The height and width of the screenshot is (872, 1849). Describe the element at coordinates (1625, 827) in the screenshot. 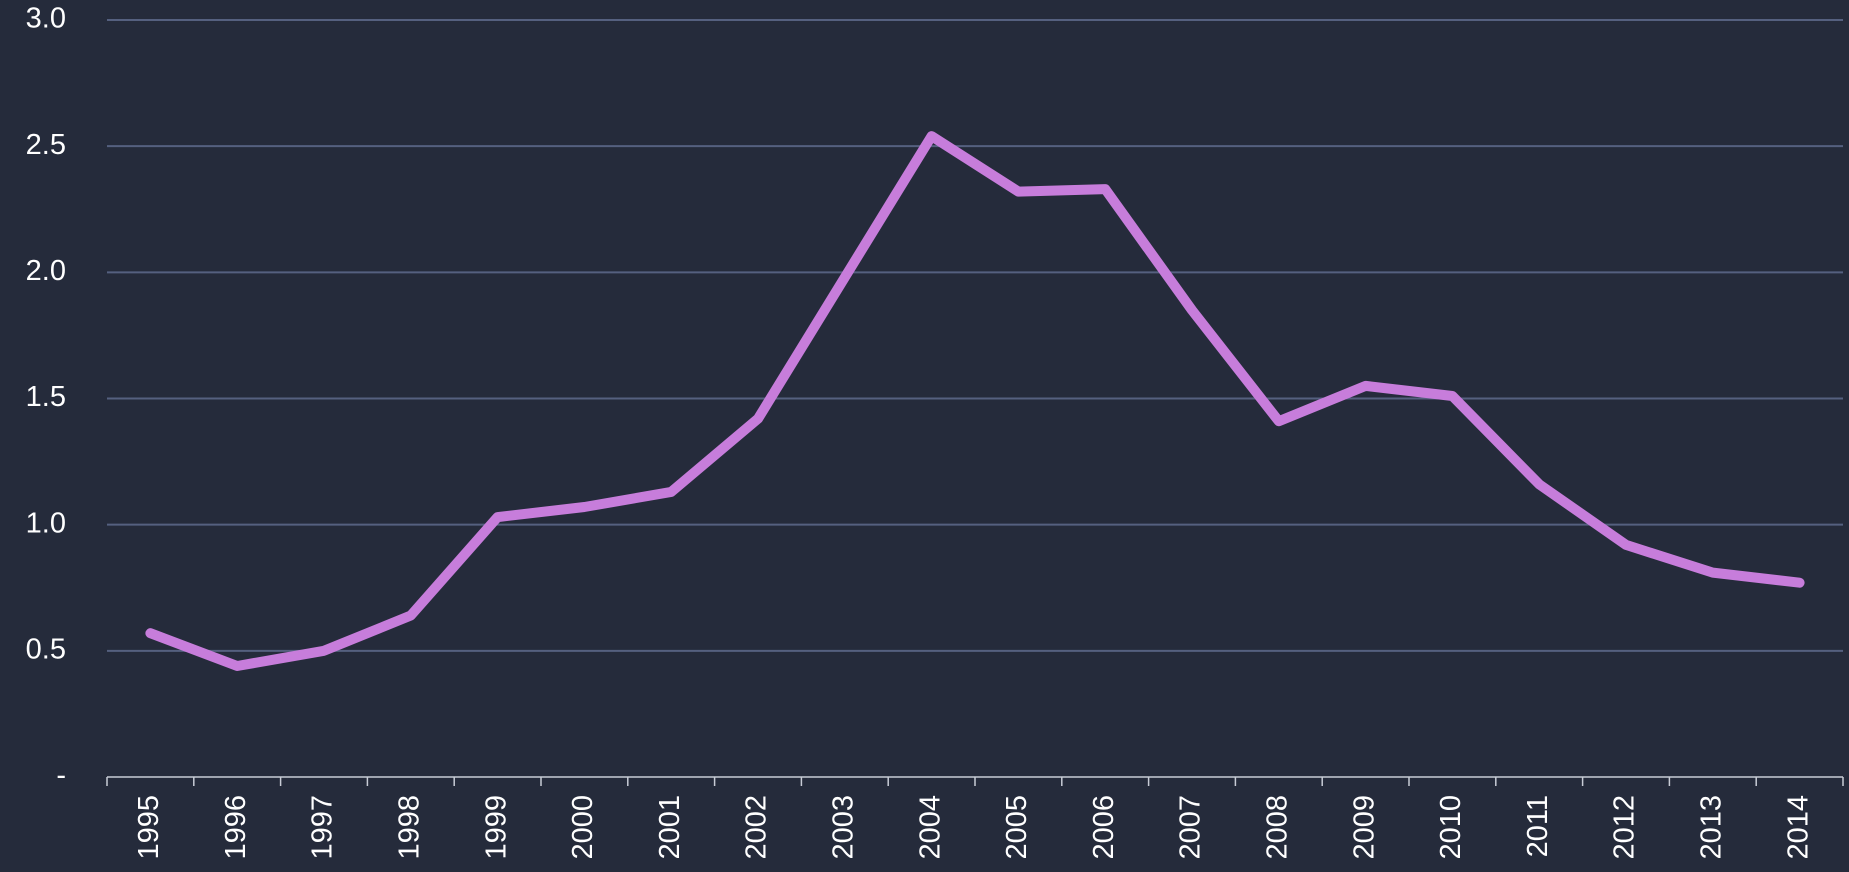

I see `x-tick-label: 2012` at that location.